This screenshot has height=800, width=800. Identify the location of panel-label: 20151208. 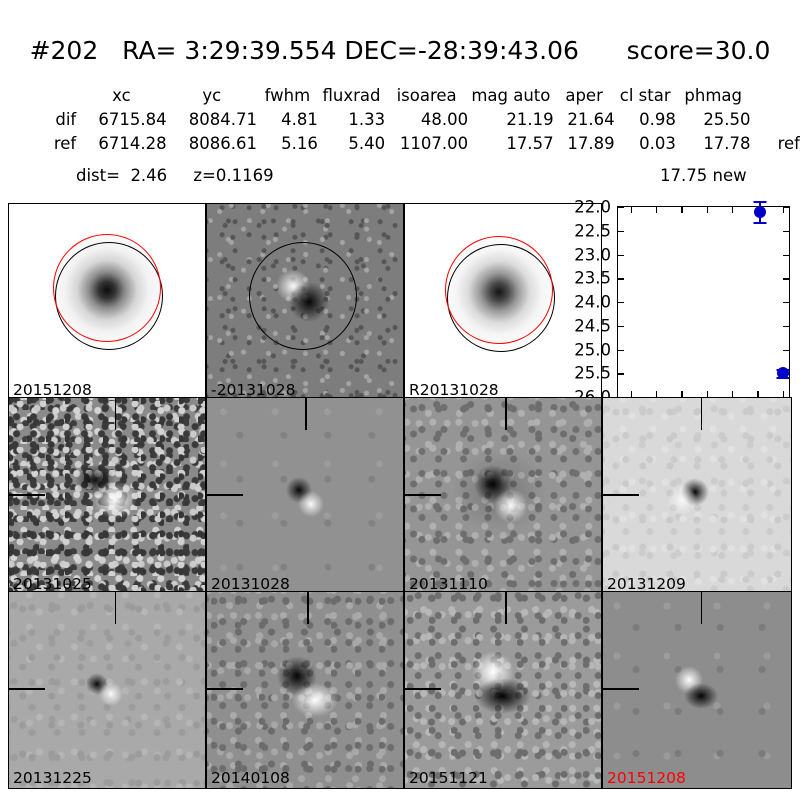
(646, 778).